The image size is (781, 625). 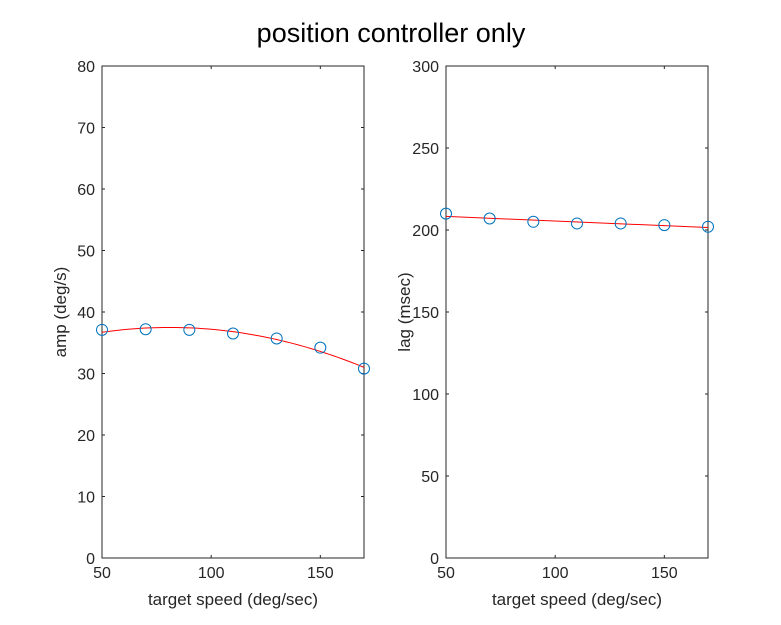 I want to click on y-tick-label: 10, so click(x=86, y=498).